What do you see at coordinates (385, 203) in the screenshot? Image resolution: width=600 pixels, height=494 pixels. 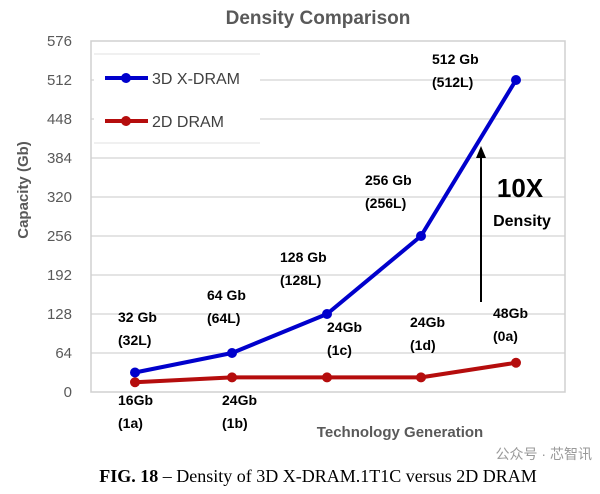 I see `data-label: (256L)` at bounding box center [385, 203].